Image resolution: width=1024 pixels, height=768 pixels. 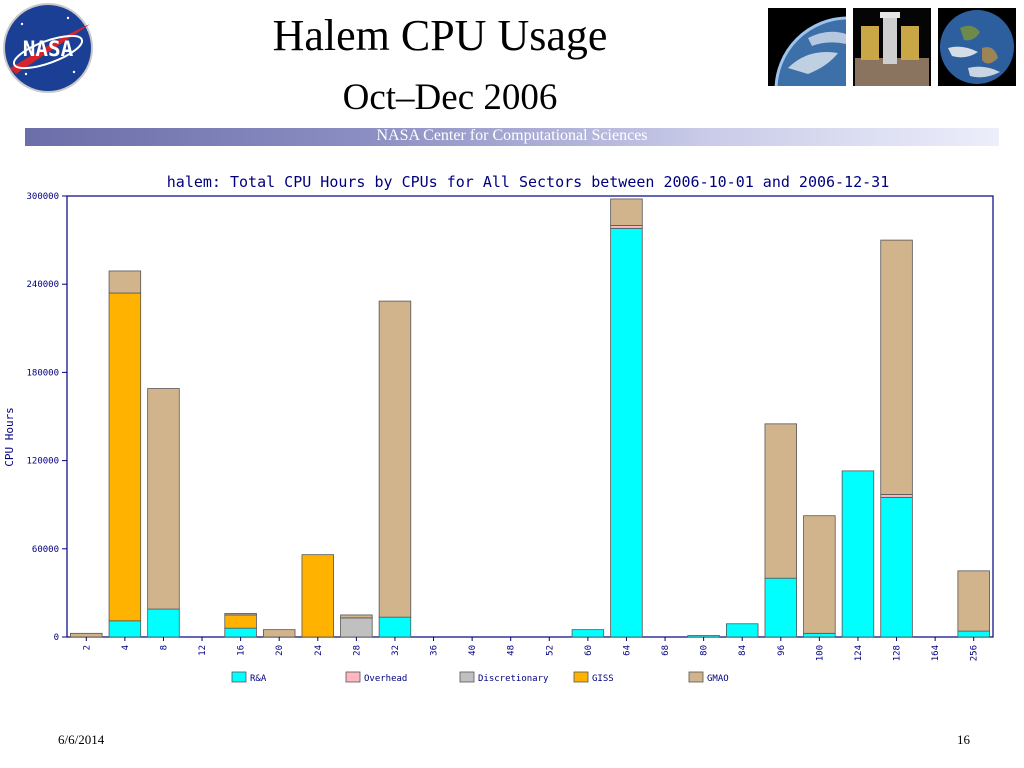 I want to click on legend: R&A Overhead Discretionary GISS GMAO, so click(x=480, y=677).